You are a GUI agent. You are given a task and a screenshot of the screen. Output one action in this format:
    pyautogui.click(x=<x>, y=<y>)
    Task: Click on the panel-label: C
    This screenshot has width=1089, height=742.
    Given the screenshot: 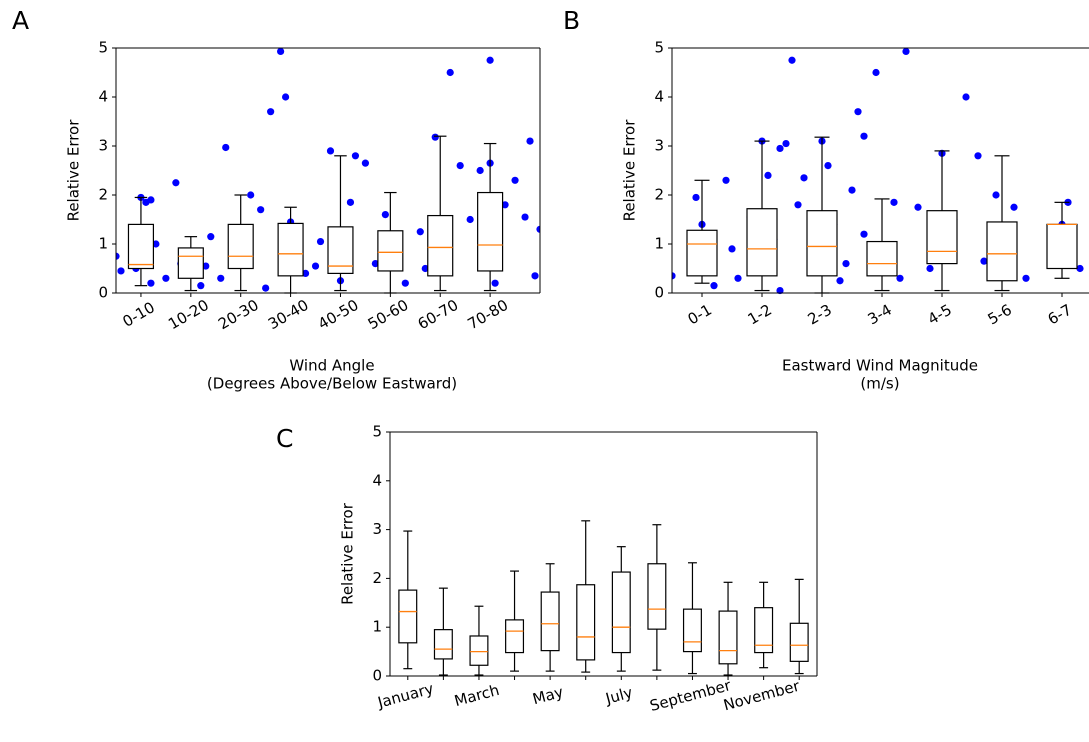 What is the action you would take?
    pyautogui.click(x=284, y=438)
    